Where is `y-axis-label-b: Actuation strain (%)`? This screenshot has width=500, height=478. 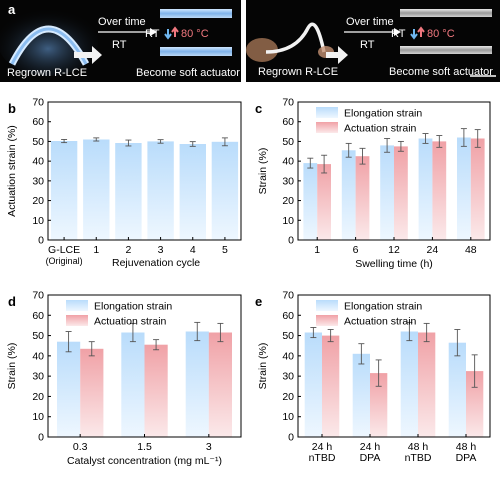 y-axis-label-b: Actuation strain (%) is located at coordinates (12, 171).